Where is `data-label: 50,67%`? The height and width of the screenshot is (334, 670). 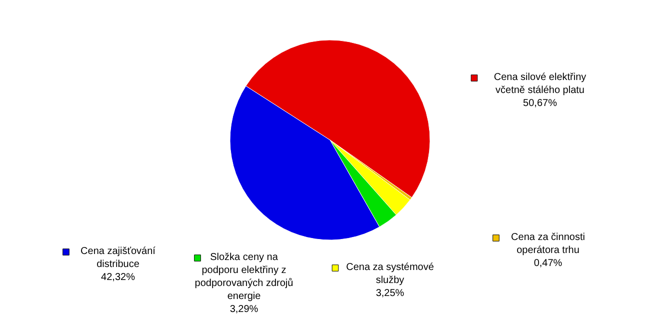
data-label: 50,67% is located at coordinates (540, 103).